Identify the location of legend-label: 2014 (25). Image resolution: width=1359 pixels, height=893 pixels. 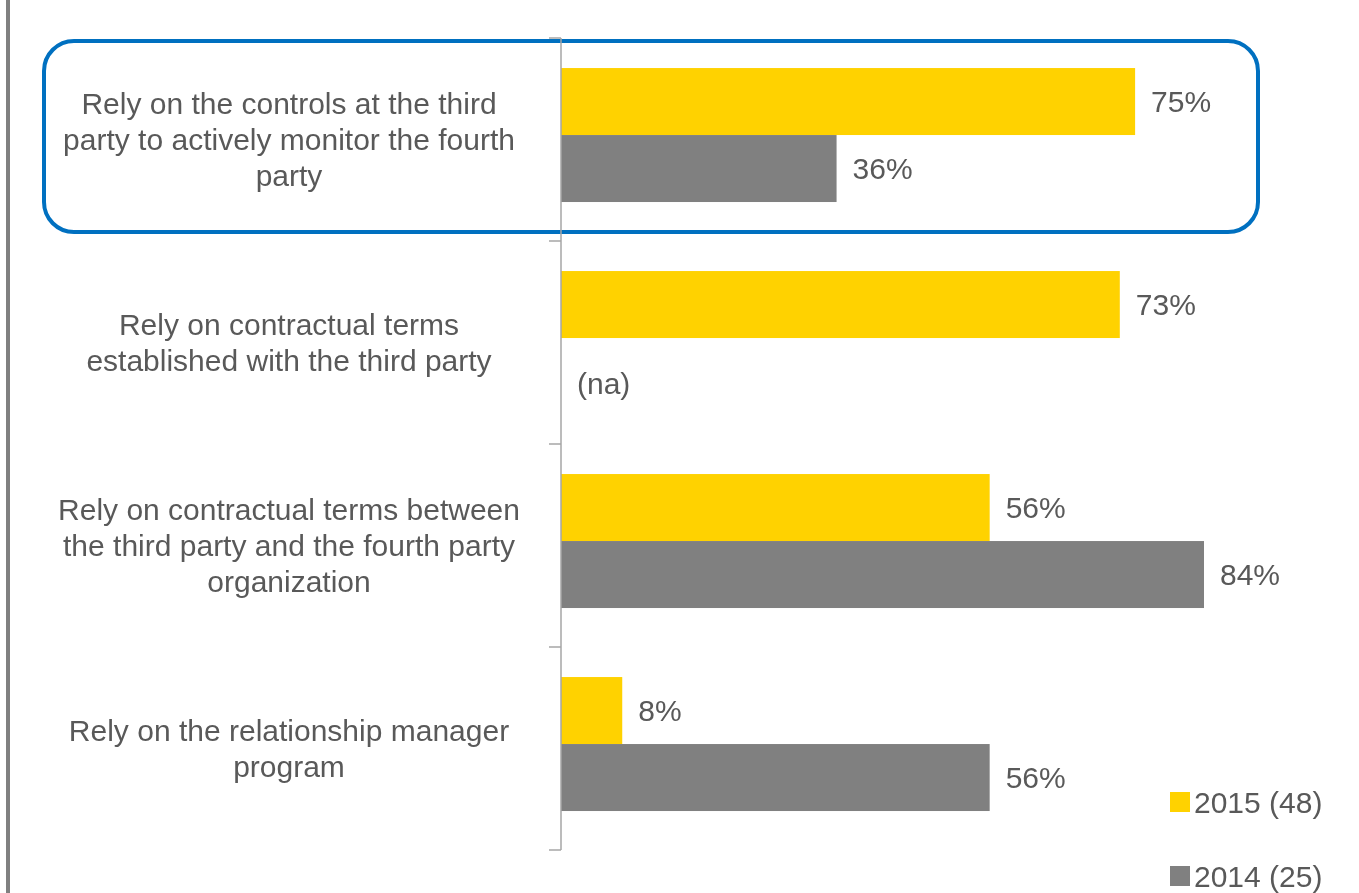
(1258, 876).